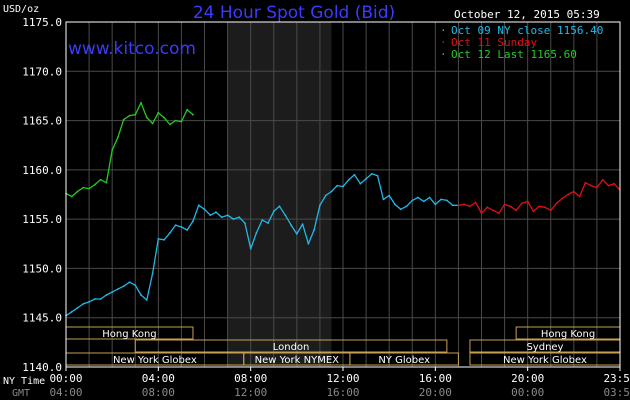  I want to click on session-label: New York NYMEX, so click(297, 360).